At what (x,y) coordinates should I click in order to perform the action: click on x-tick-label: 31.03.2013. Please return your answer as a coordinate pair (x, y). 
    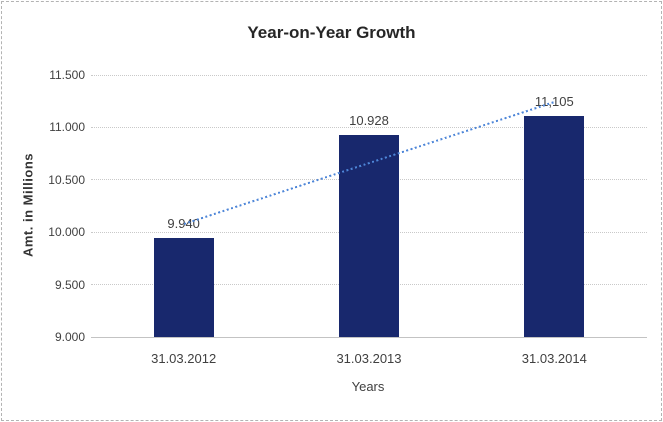
    Looking at the image, I should click on (369, 358).